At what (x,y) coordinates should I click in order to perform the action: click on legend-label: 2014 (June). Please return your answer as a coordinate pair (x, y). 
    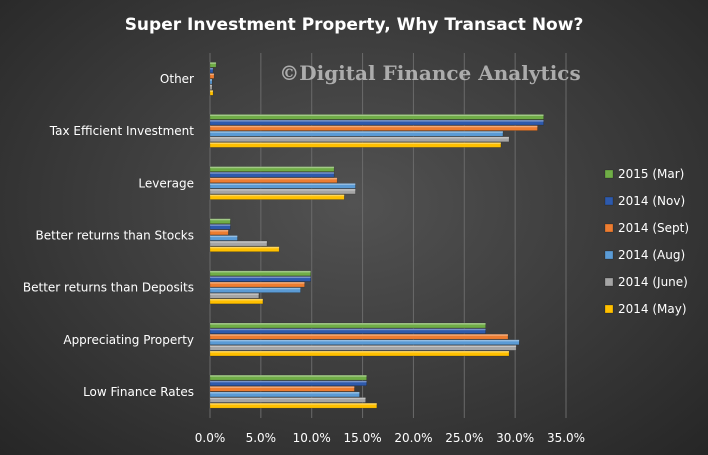
    Looking at the image, I should click on (653, 282).